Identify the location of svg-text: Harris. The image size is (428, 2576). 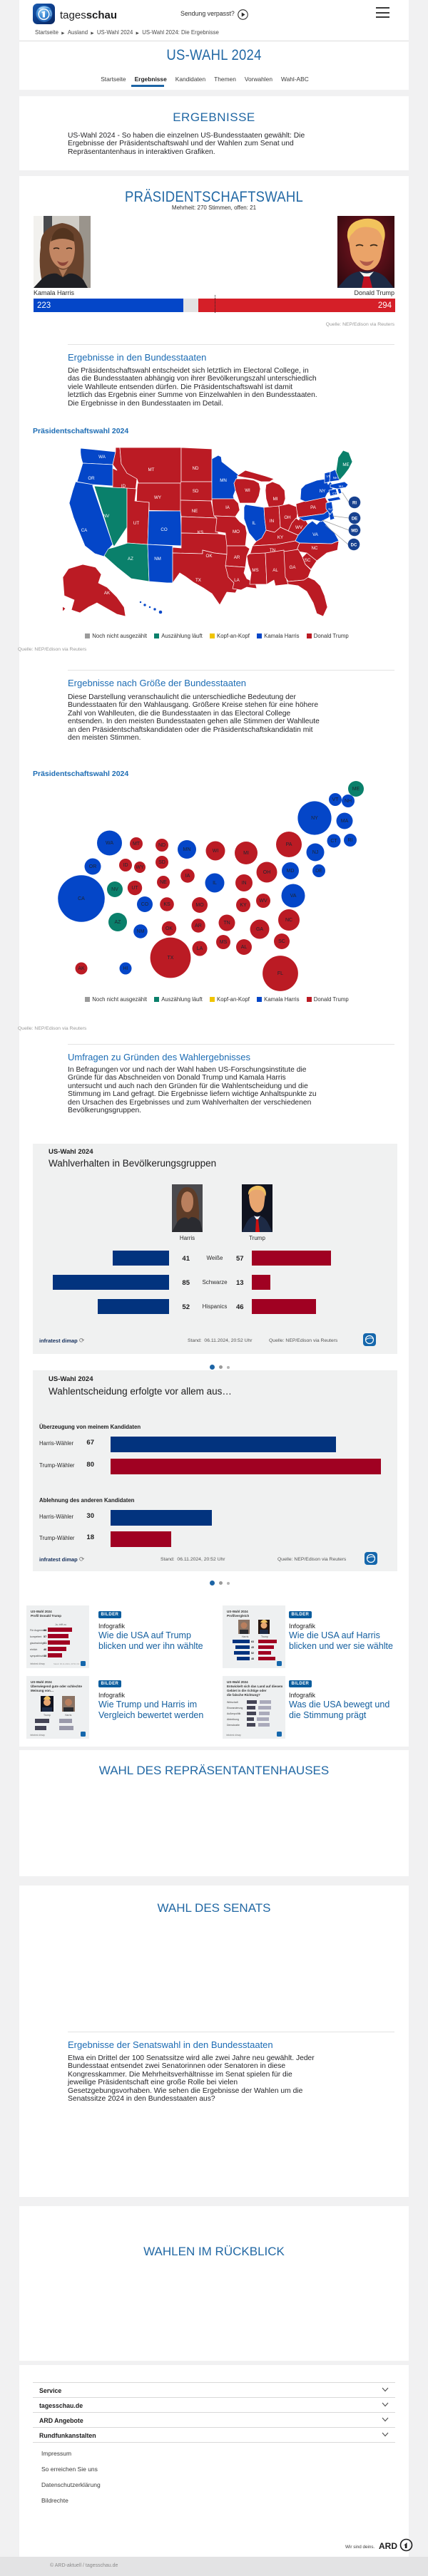
(68, 1716).